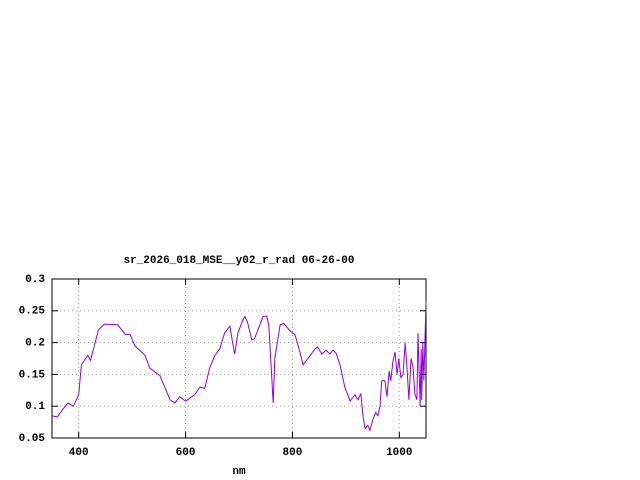  I want to click on x-tick-label: 400, so click(79, 453).